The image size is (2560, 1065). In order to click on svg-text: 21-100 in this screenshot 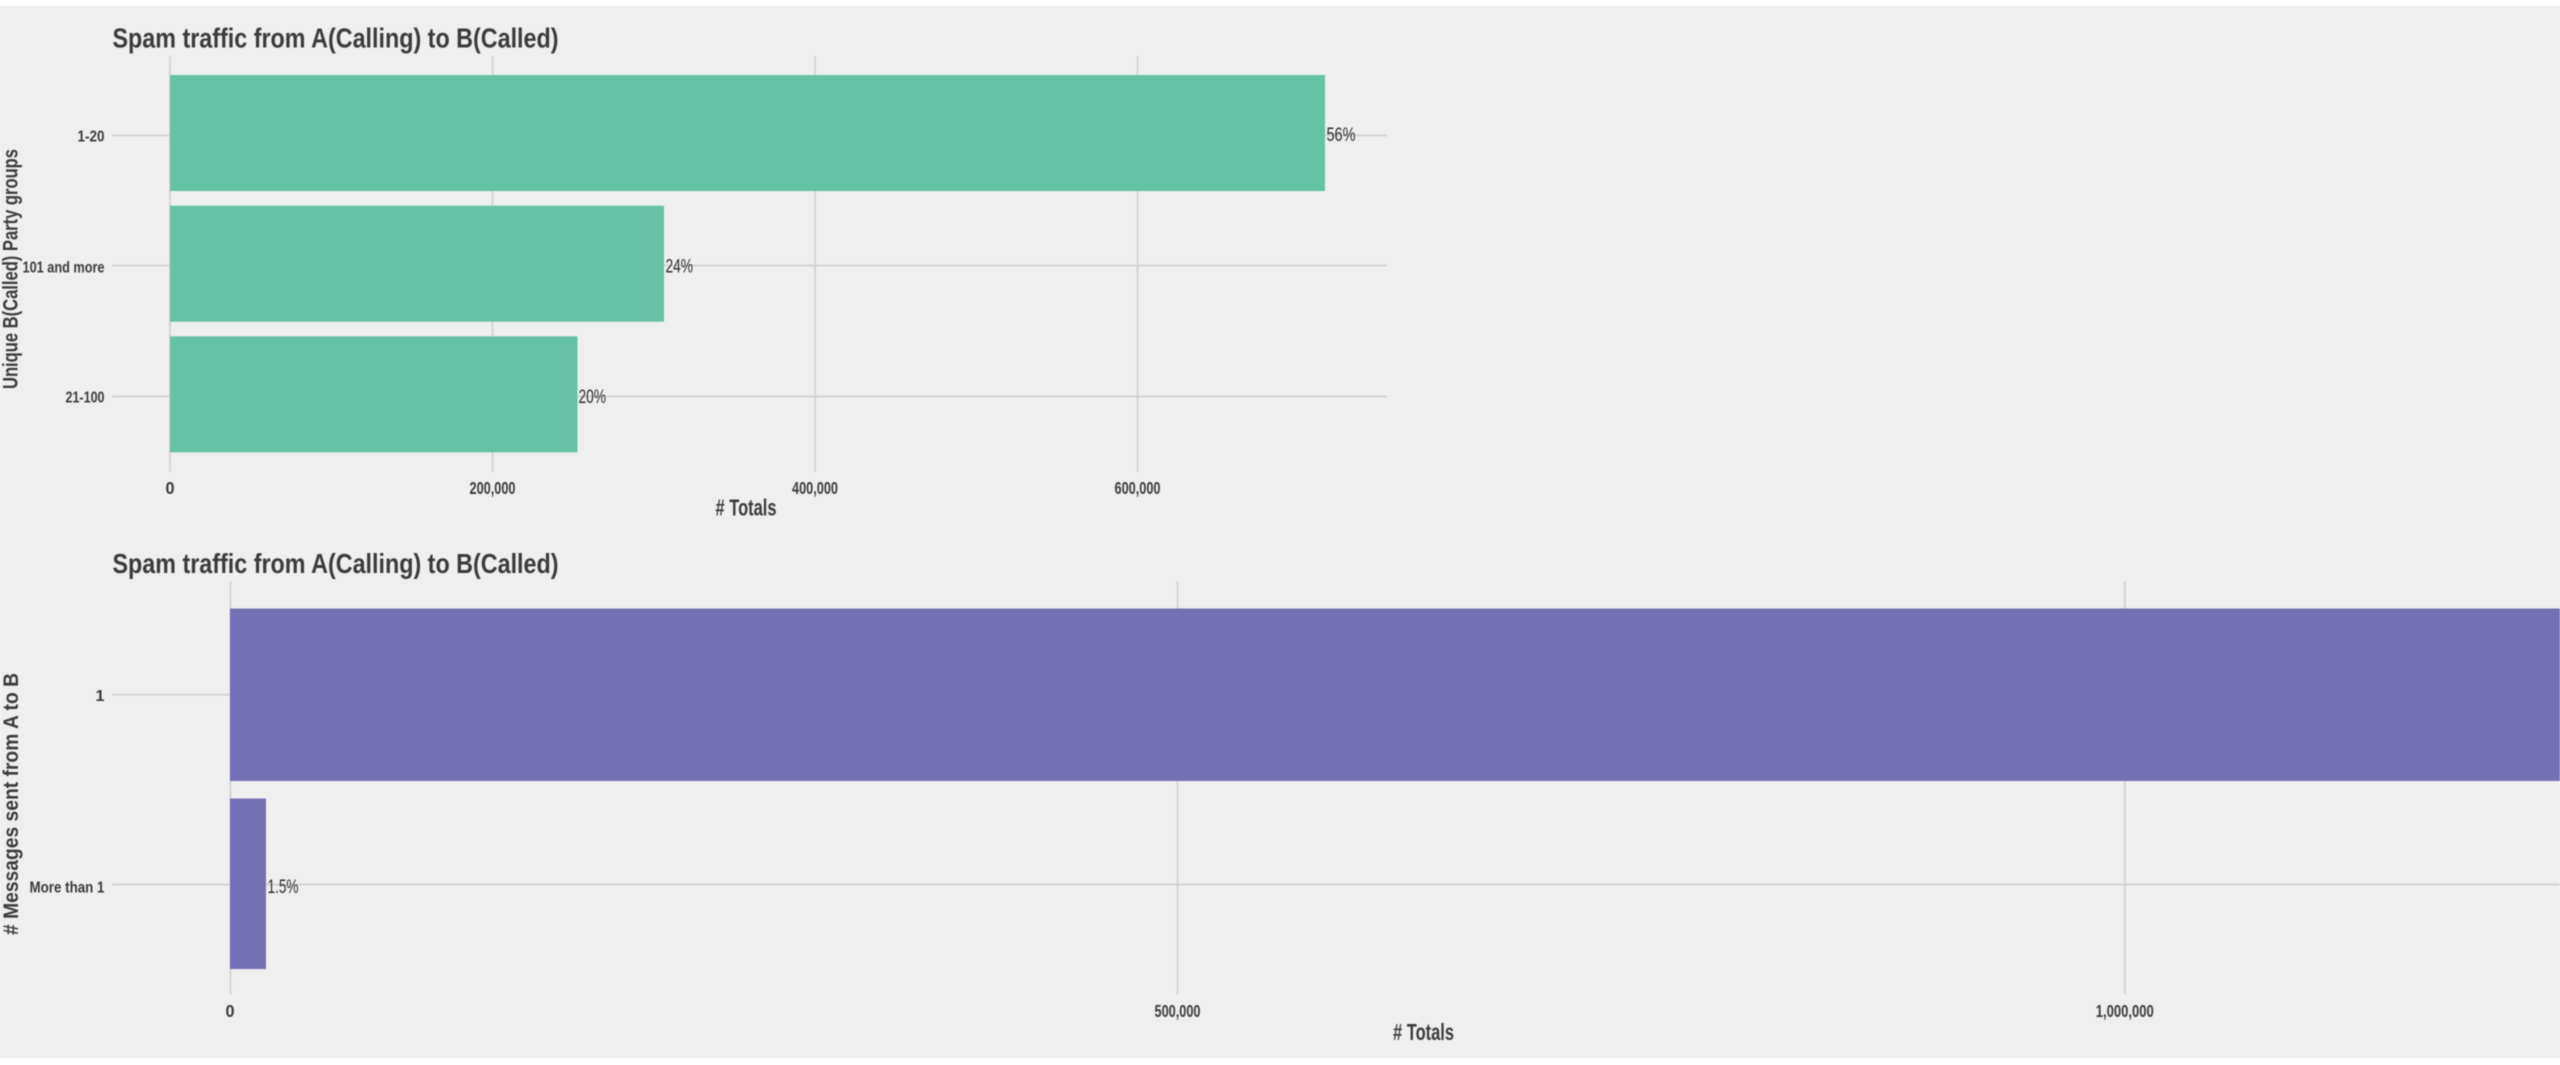, I will do `click(85, 398)`.